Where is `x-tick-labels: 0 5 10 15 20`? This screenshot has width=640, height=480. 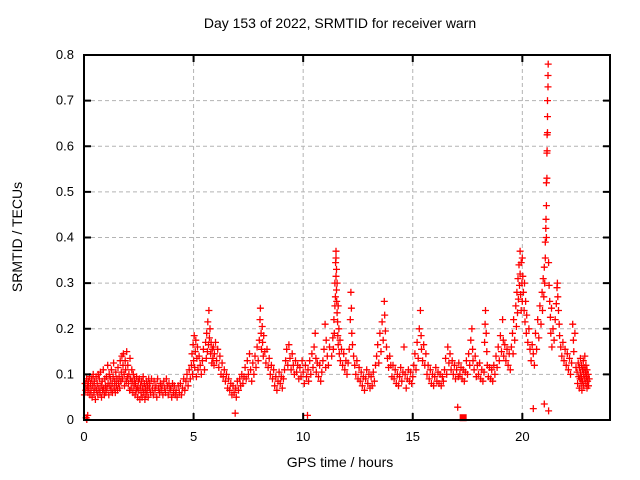
x-tick-labels: 0 5 10 15 20 is located at coordinates (304, 436).